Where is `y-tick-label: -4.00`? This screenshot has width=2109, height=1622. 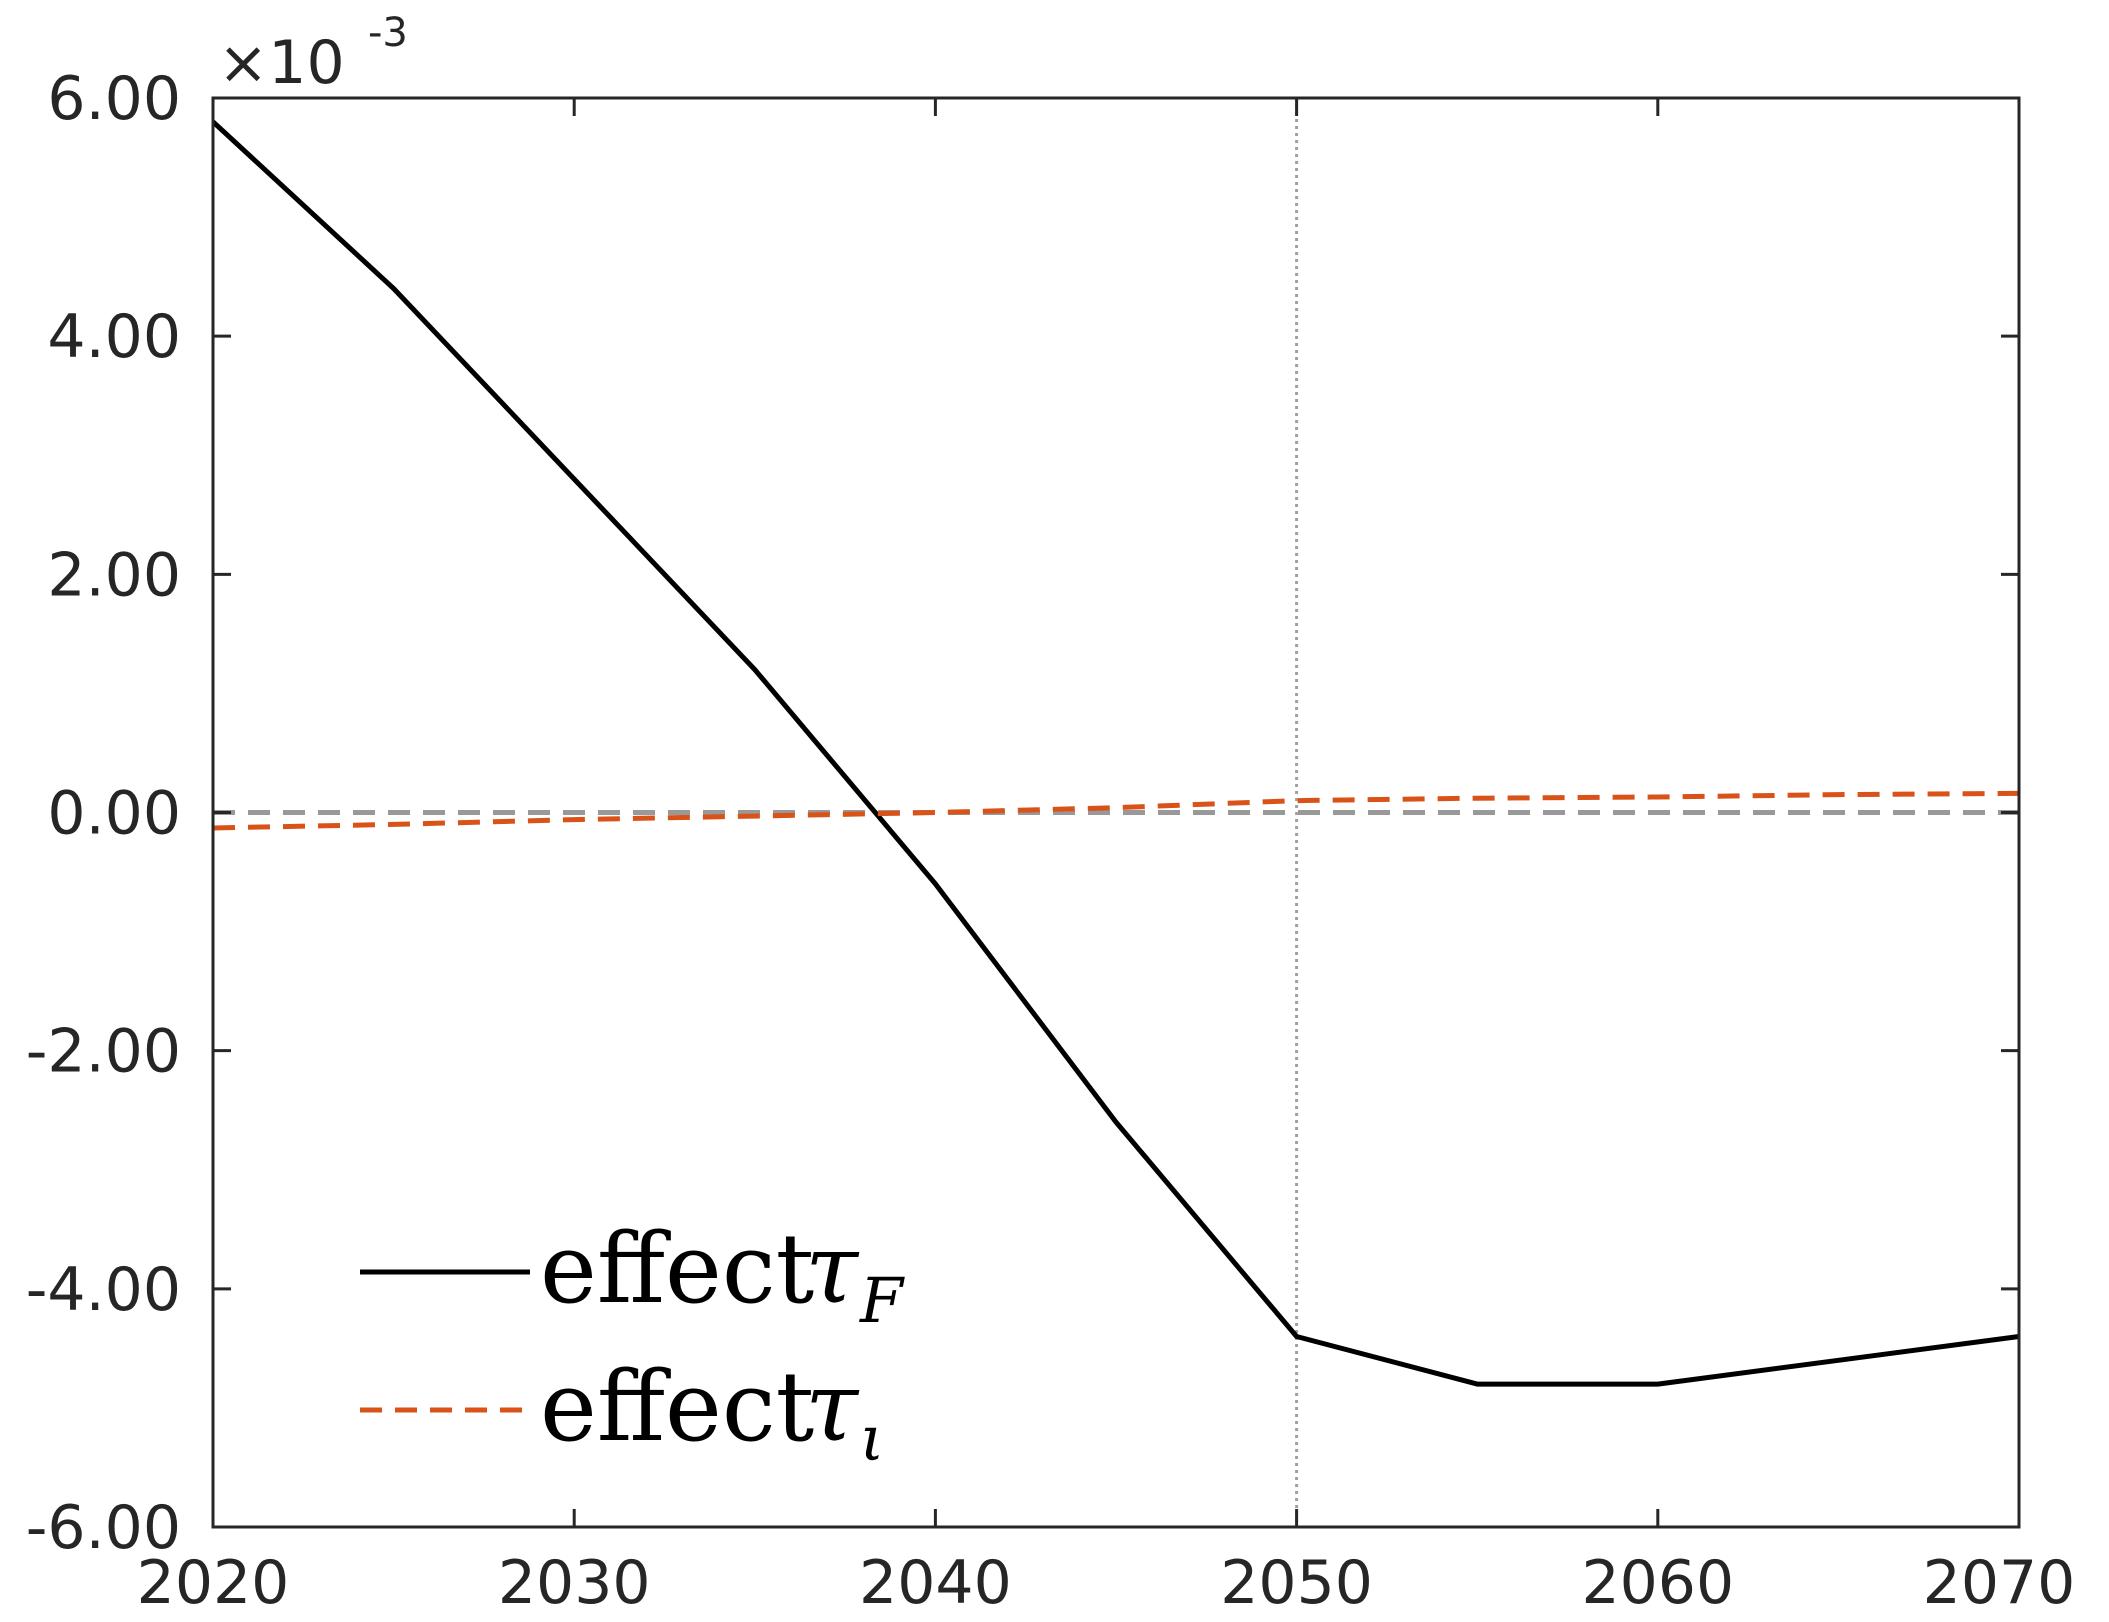 y-tick-label: -4.00 is located at coordinates (103, 1290).